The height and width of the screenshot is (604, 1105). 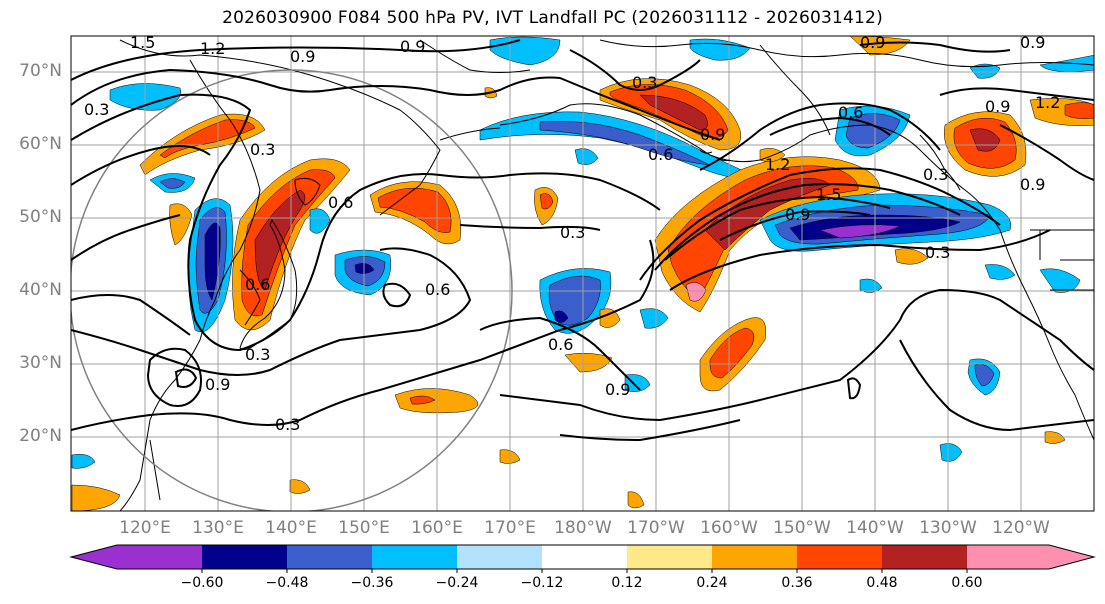 I want to click on lat-label: 40°N, so click(x=40, y=290).